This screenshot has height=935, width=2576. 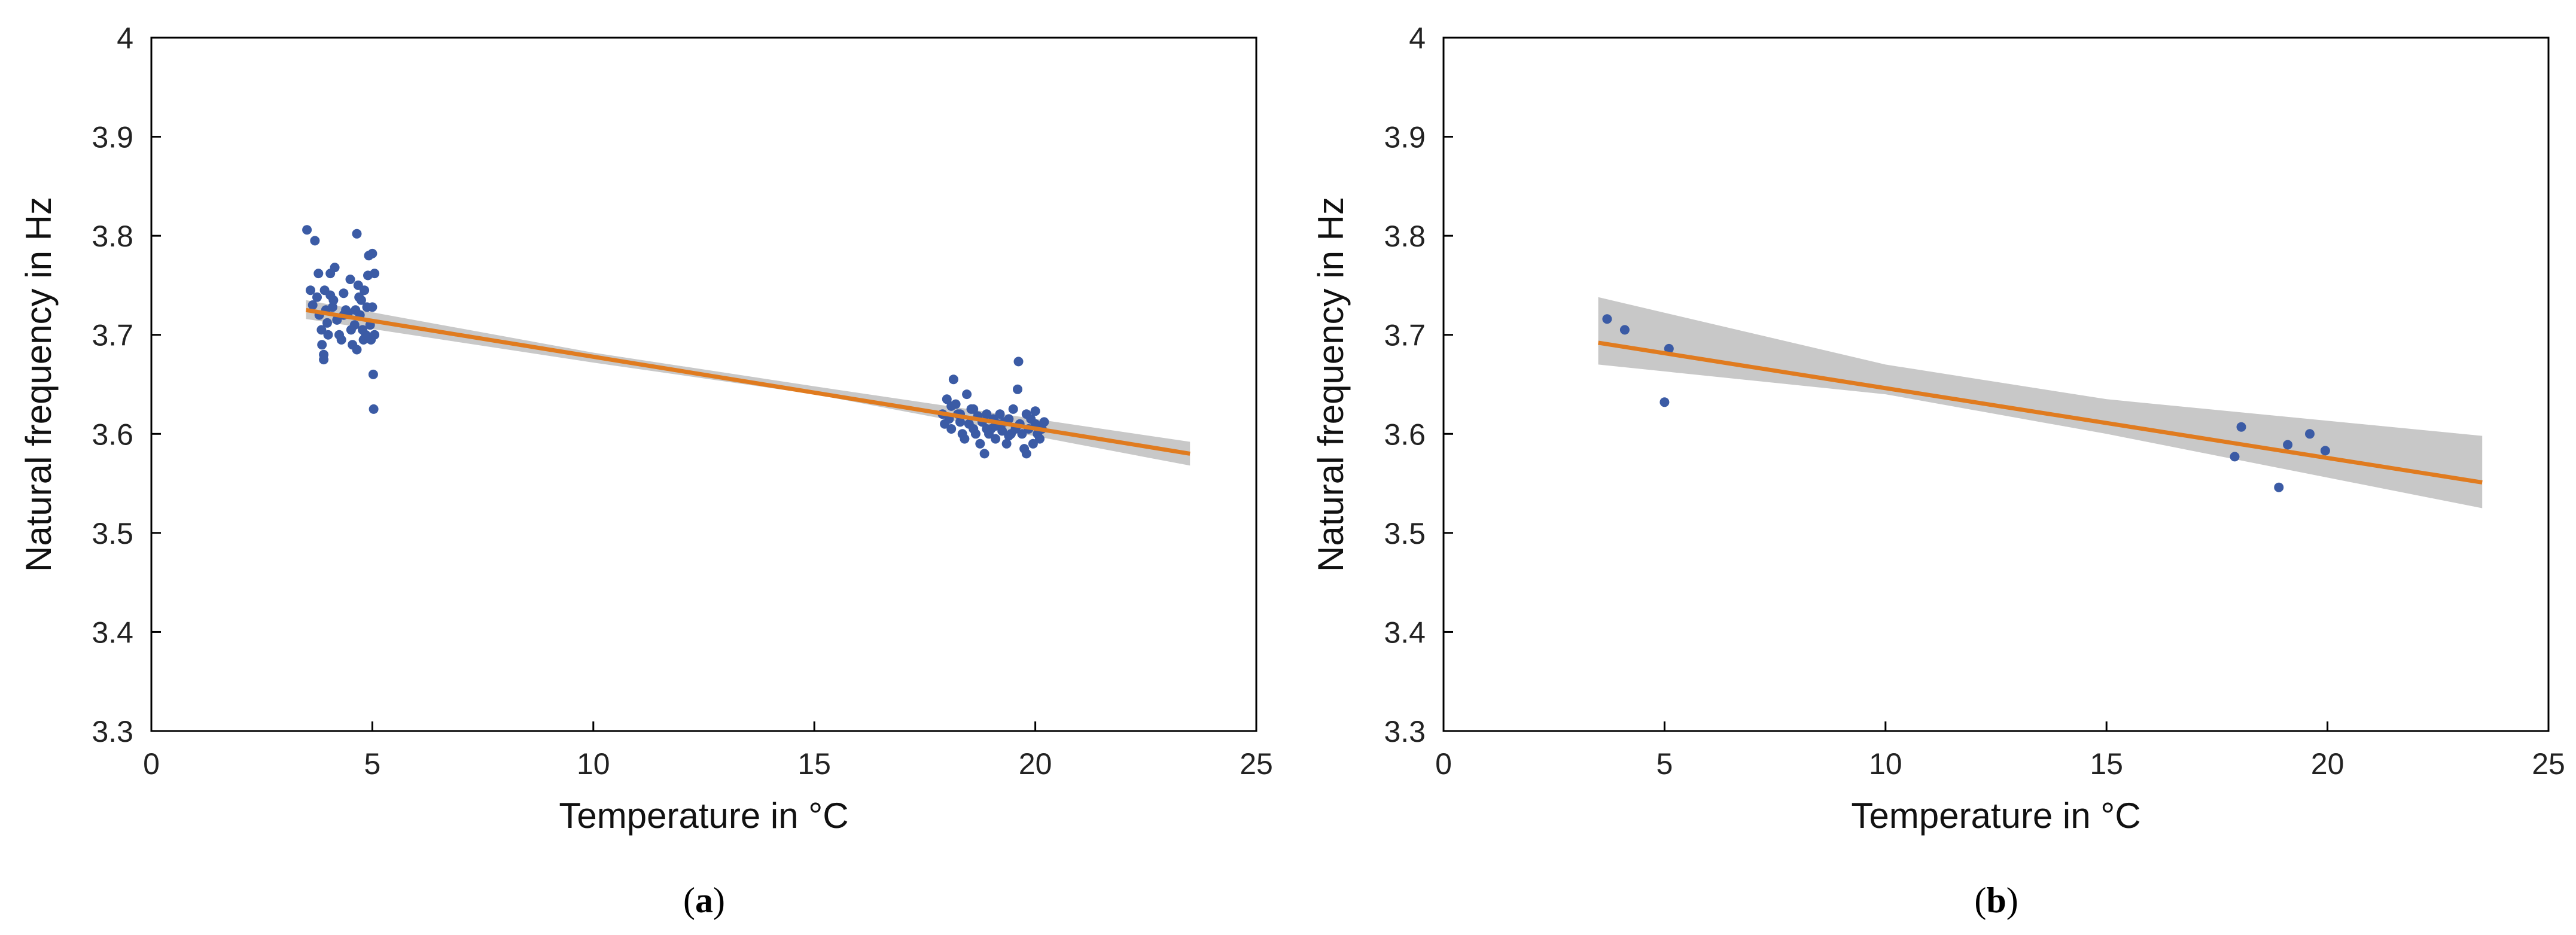 I want to click on panel-caption: (a), so click(x=704, y=900).